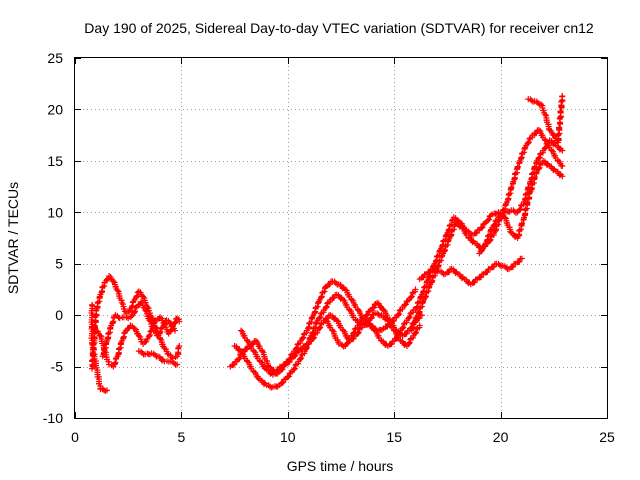 Image resolution: width=640 pixels, height=480 pixels. I want to click on series-trace-l, so click(521, 197).